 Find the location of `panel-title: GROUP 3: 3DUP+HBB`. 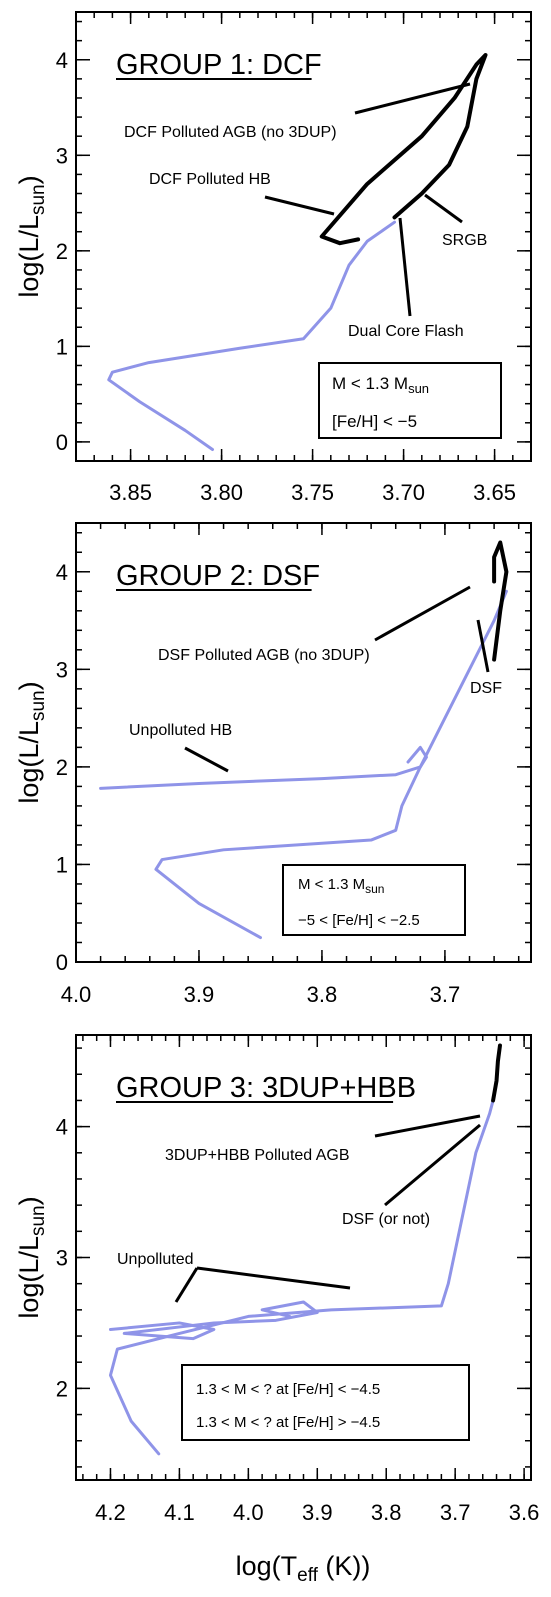

panel-title: GROUP 3: 3DUP+HBB is located at coordinates (266, 1088).